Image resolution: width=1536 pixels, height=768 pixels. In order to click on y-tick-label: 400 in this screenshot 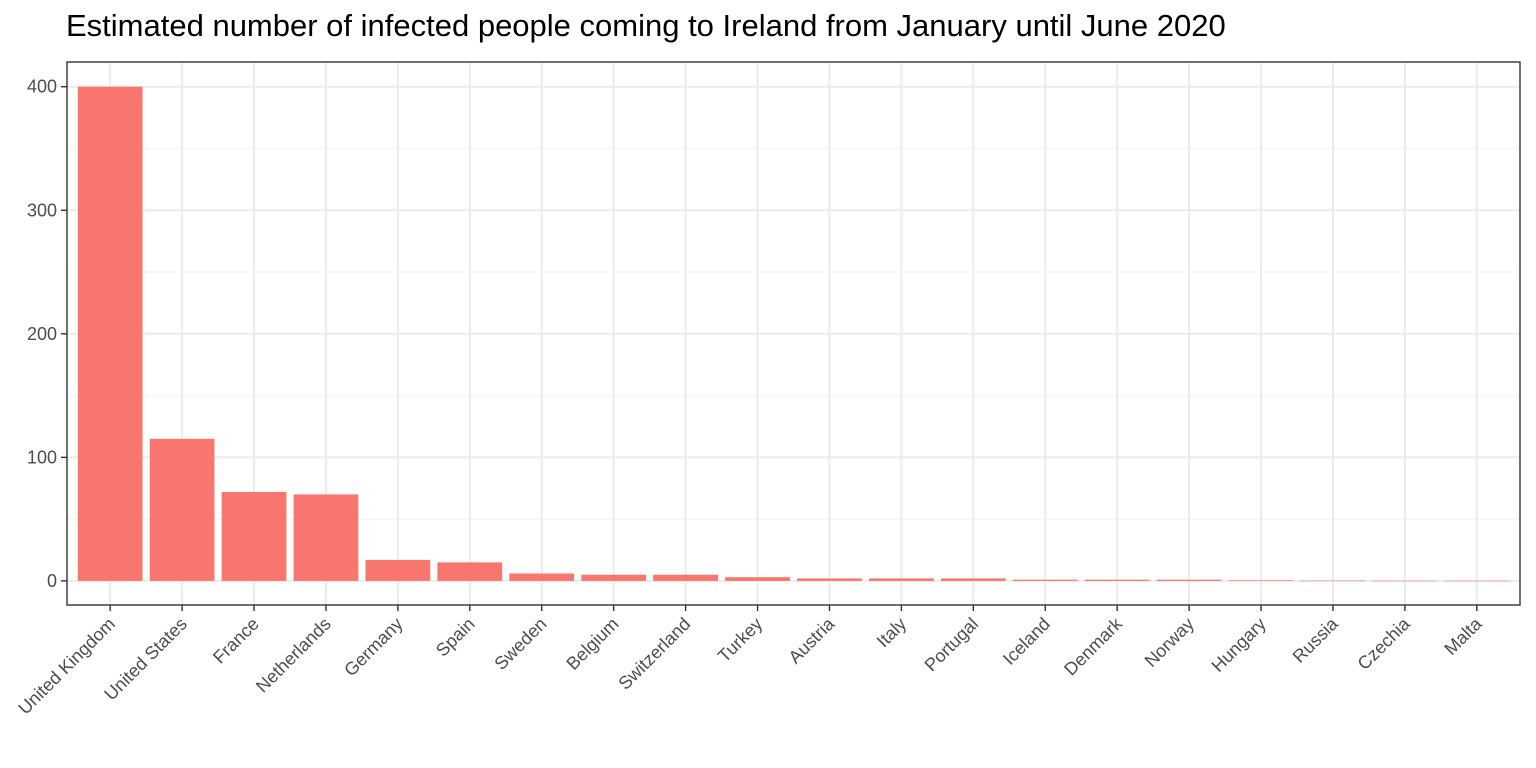, I will do `click(42, 87)`.